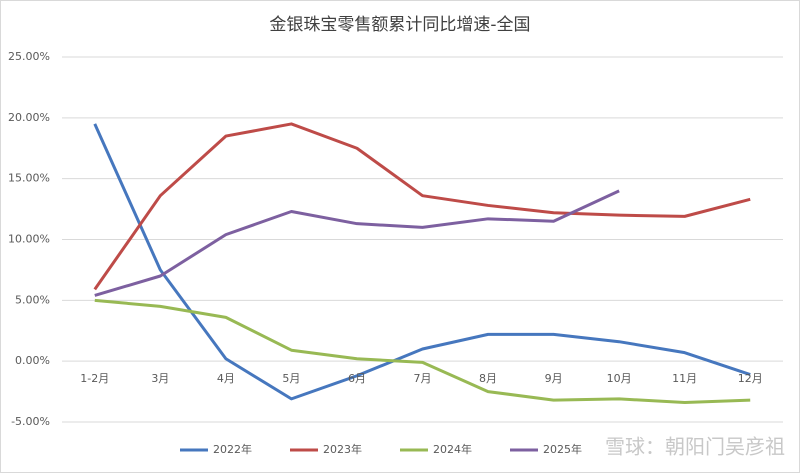  What do you see at coordinates (291, 378) in the screenshot?
I see `x-tick-label: 5月` at bounding box center [291, 378].